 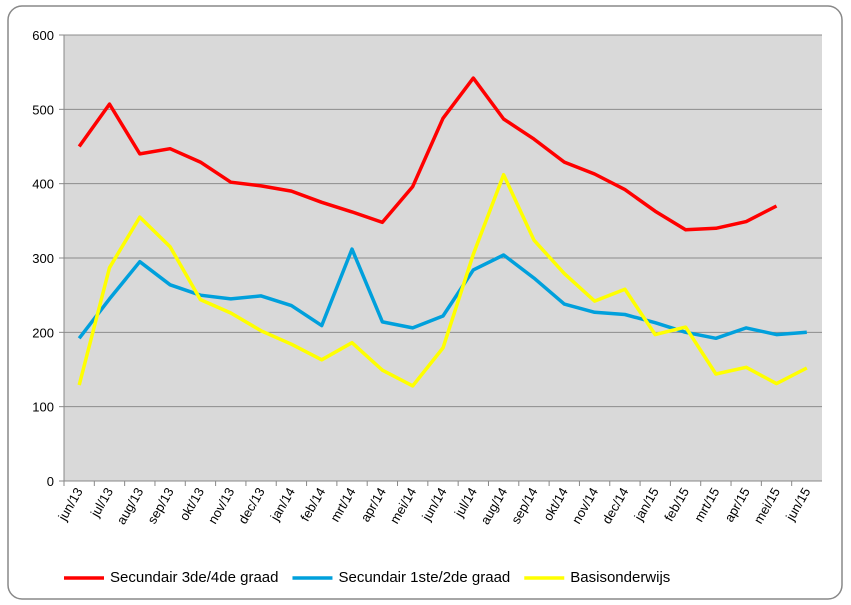 I want to click on y-tick-label: 600, so click(x=43, y=35).